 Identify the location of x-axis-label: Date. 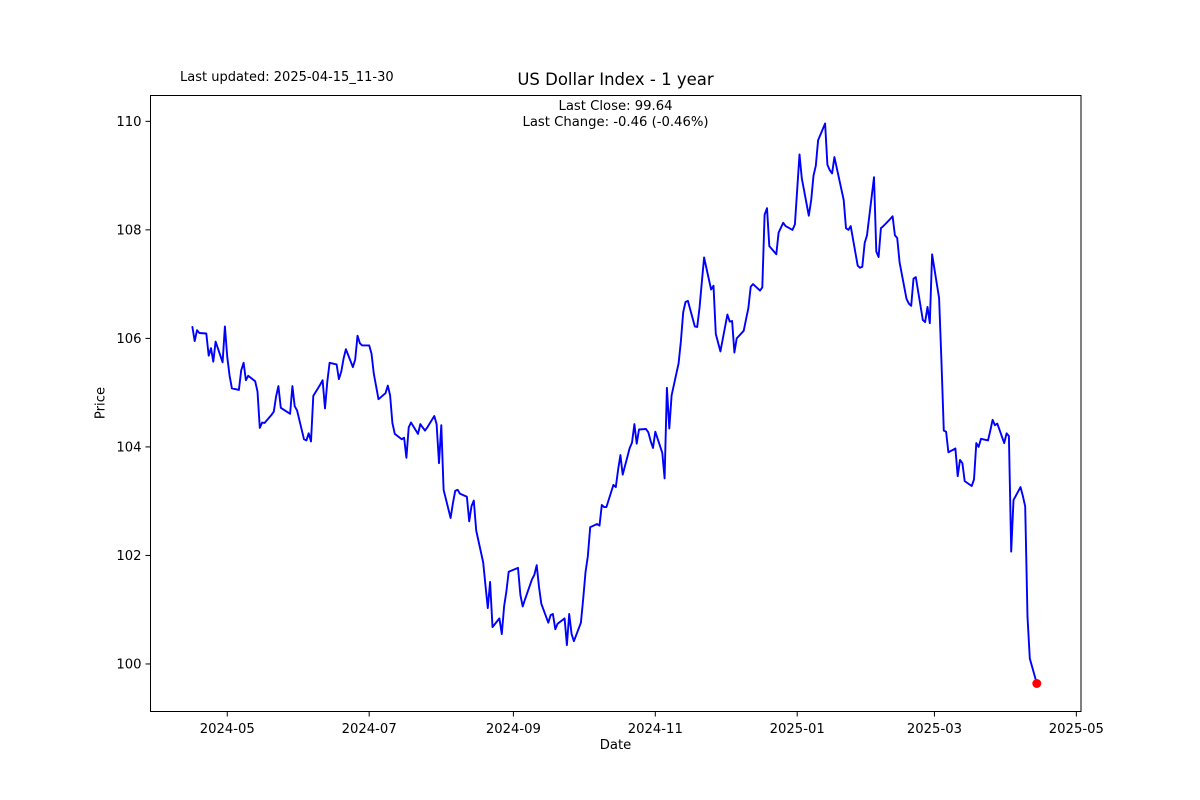
(615, 745).